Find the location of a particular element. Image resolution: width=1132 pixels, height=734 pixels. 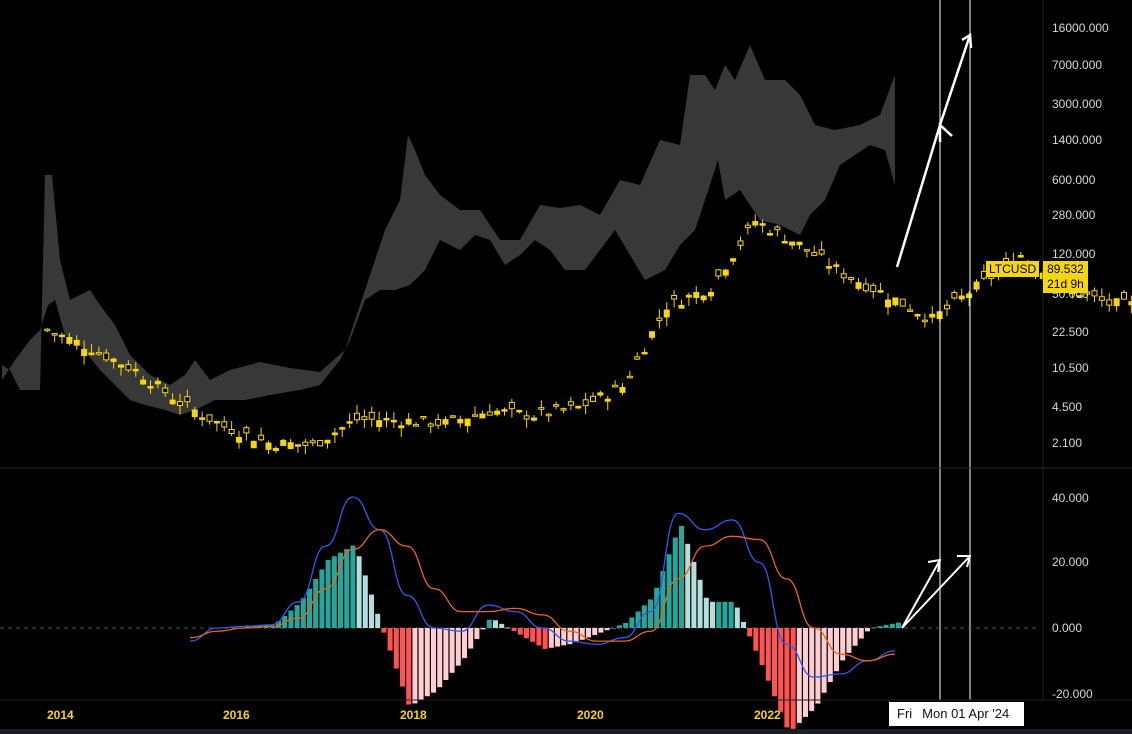

y-axis-macd: 40.000 20.000 0.000 -20.000 is located at coordinates (1072, 596).